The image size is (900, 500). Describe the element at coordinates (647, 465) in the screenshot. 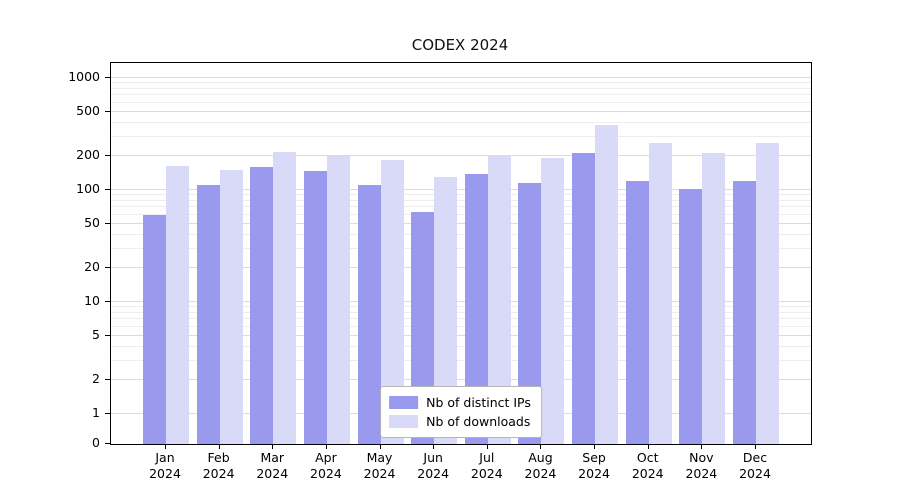

I see `x-tick-label: Oct 2024` at that location.